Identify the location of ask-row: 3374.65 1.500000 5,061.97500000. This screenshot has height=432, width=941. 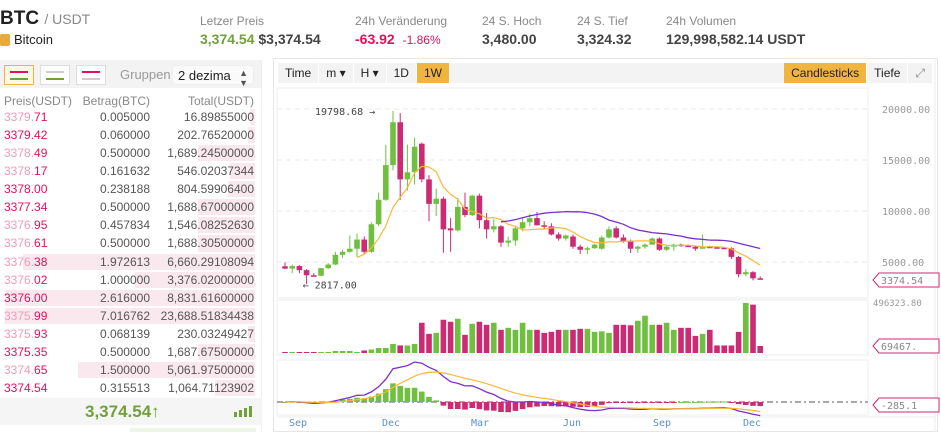
(130, 370).